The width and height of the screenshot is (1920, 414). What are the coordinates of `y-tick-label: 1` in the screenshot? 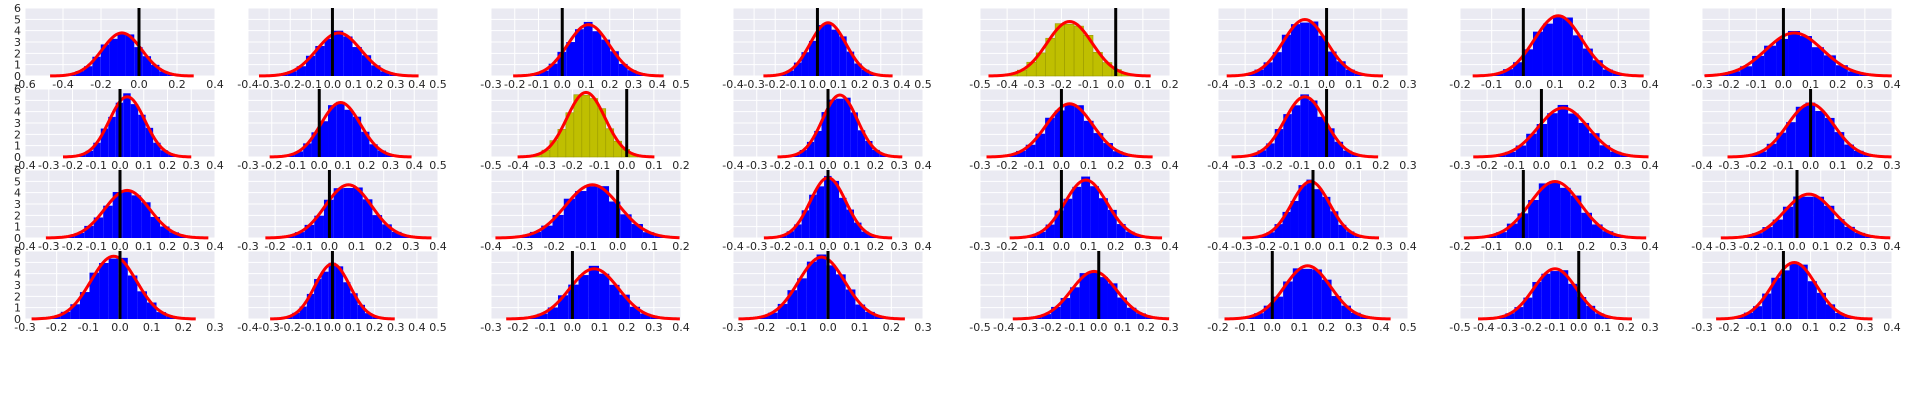 It's located at (17, 146).